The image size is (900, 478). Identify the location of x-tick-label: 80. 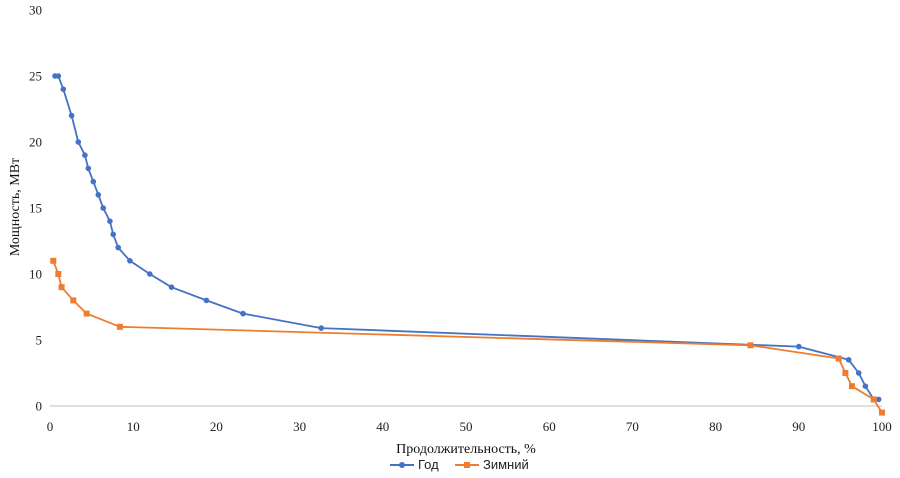
(715, 426).